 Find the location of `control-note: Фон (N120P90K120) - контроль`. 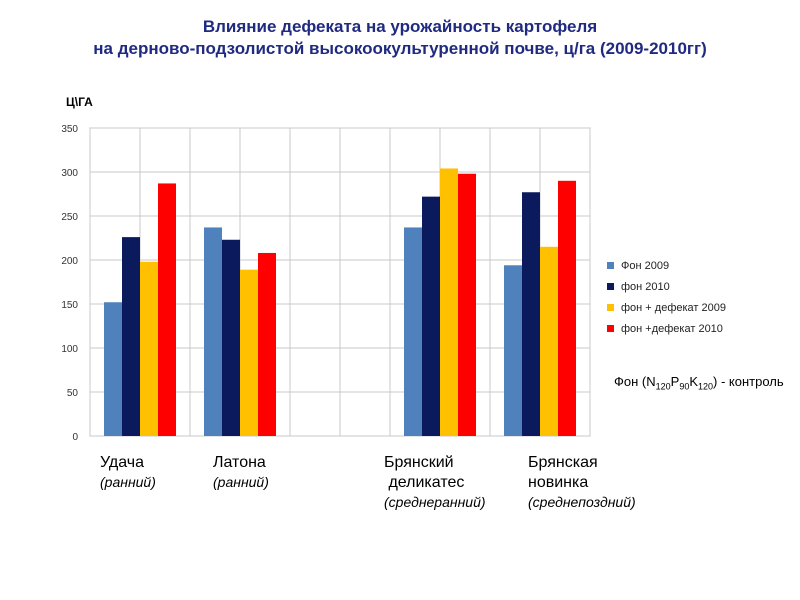

control-note: Фон (N120P90K120) - контроль is located at coordinates (699, 383).